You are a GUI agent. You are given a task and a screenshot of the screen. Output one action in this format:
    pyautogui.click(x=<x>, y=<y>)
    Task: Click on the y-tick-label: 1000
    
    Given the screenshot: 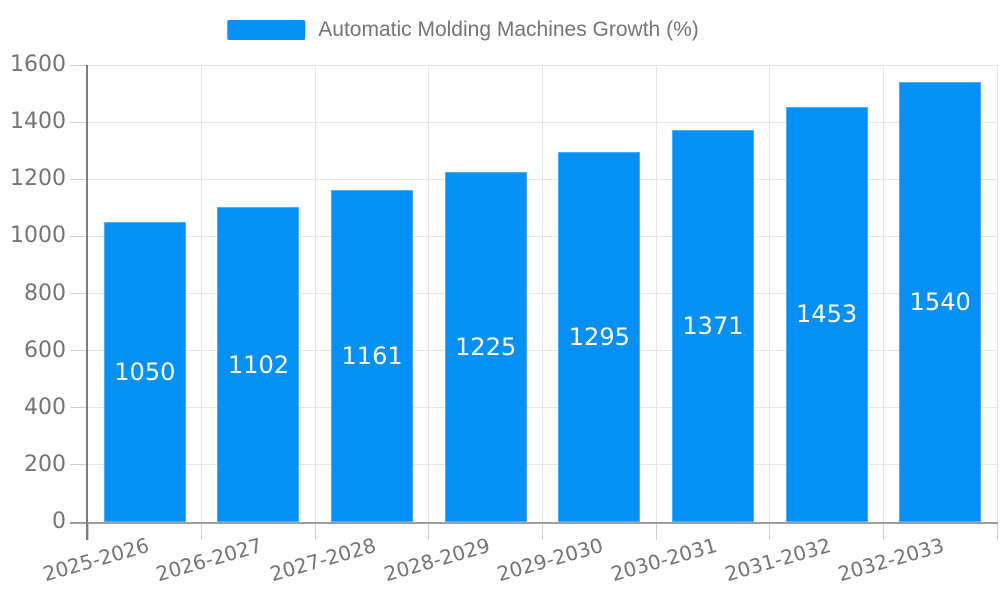 What is the action you would take?
    pyautogui.click(x=38, y=236)
    